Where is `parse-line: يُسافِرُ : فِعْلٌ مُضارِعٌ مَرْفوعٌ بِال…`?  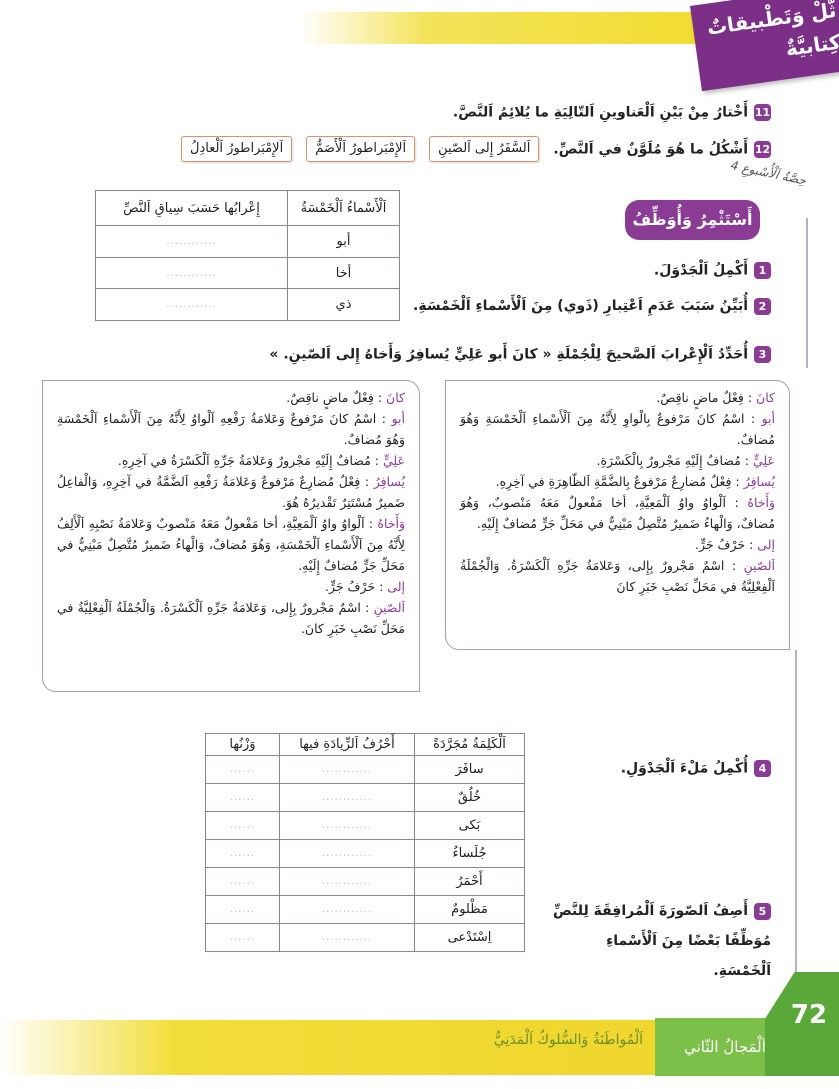
parse-line: يُسافِرُ : فِعْلٌ مُضارِعٌ مَرْفوعٌ بِال… is located at coordinates (617, 481).